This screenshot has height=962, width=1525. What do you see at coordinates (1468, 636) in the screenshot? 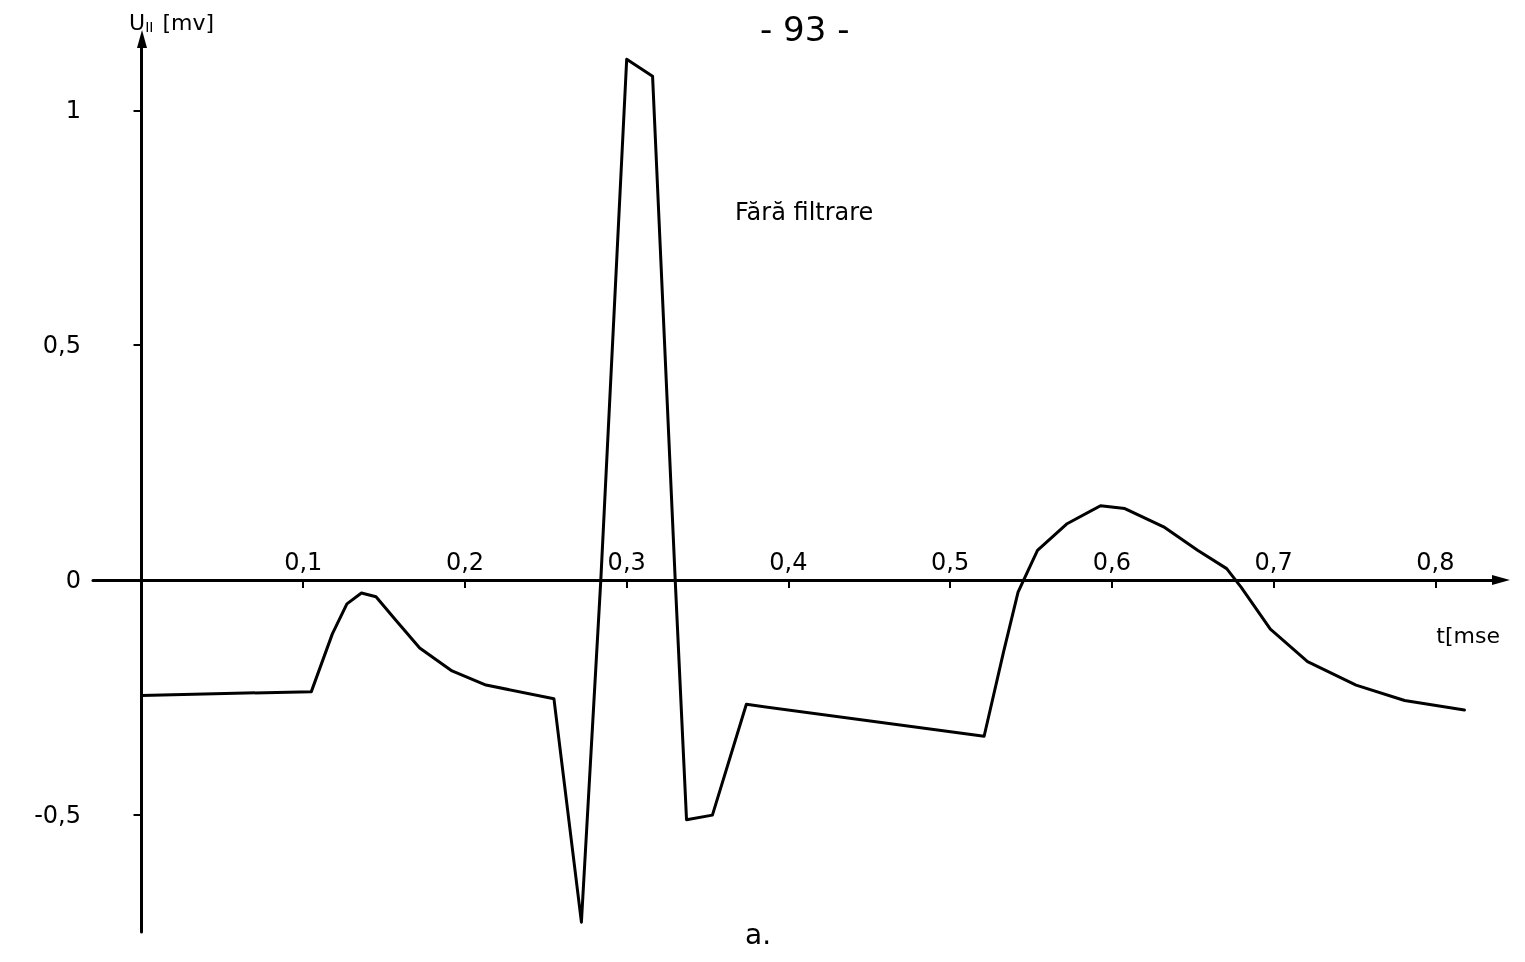
I see `x-axis-title: t[mse` at bounding box center [1468, 636].